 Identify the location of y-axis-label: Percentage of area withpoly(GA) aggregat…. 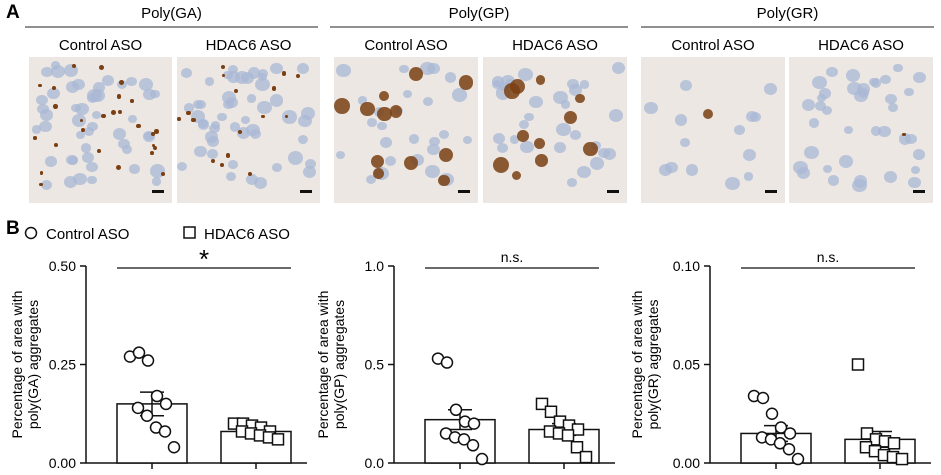
(25, 365).